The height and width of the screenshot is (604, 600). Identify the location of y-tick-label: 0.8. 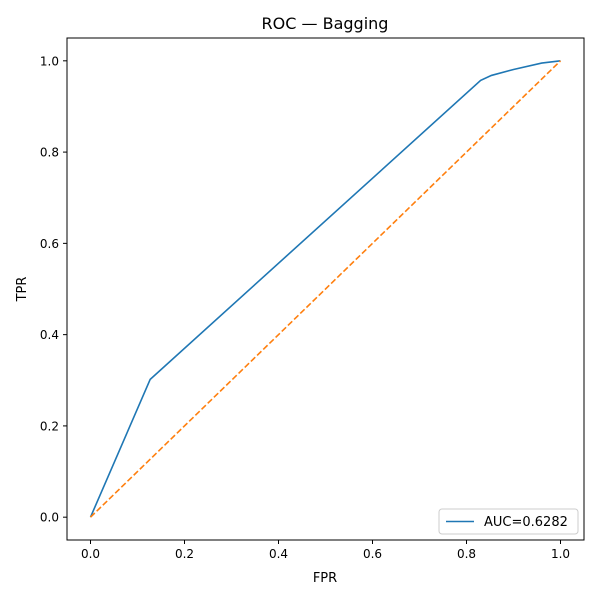
(49, 153).